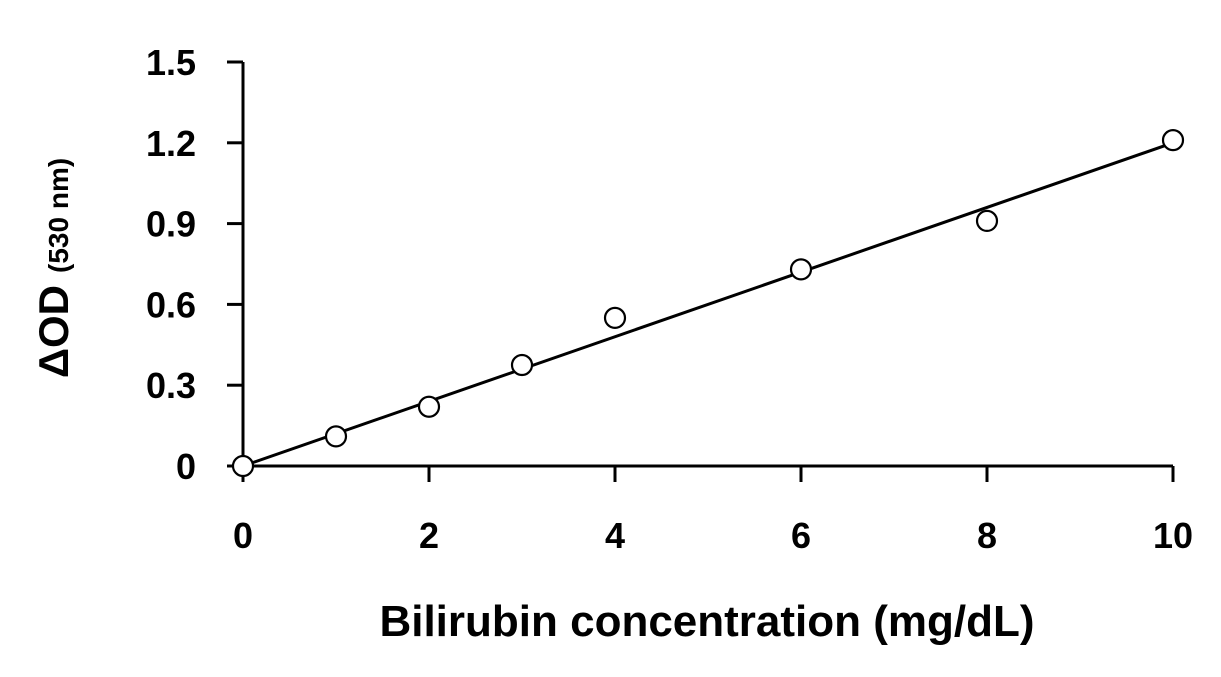 The width and height of the screenshot is (1221, 677). I want to click on y-tick-label: 0, so click(186, 466).